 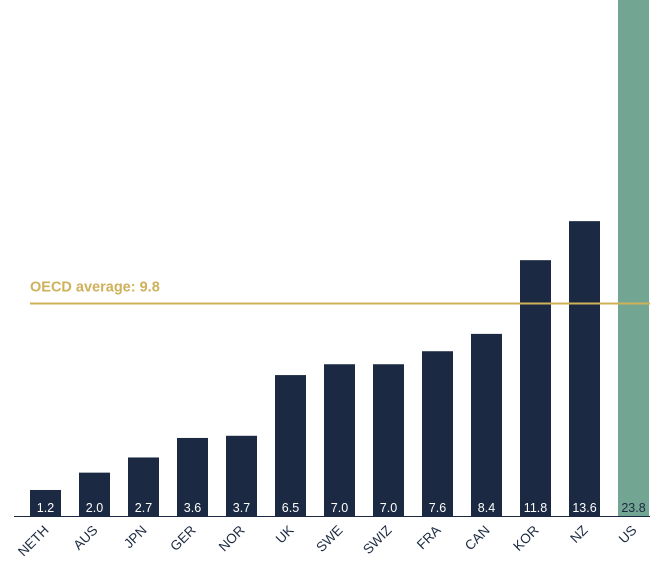 I want to click on x-tick-aus: AUS, so click(x=85, y=538).